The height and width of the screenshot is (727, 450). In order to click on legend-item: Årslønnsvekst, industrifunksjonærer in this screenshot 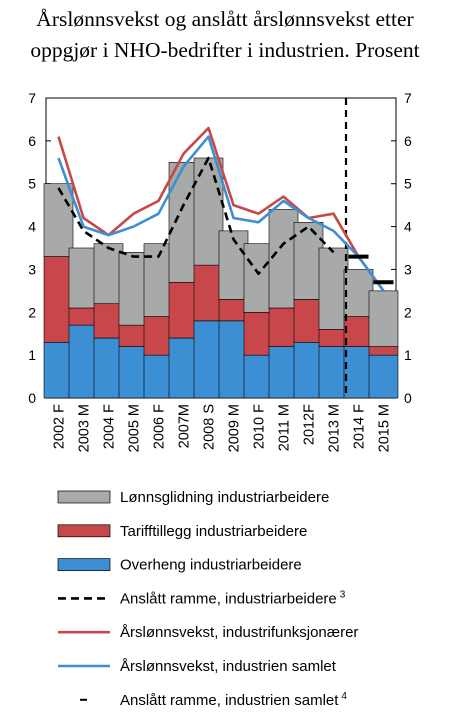, I will do `click(208, 632)`.